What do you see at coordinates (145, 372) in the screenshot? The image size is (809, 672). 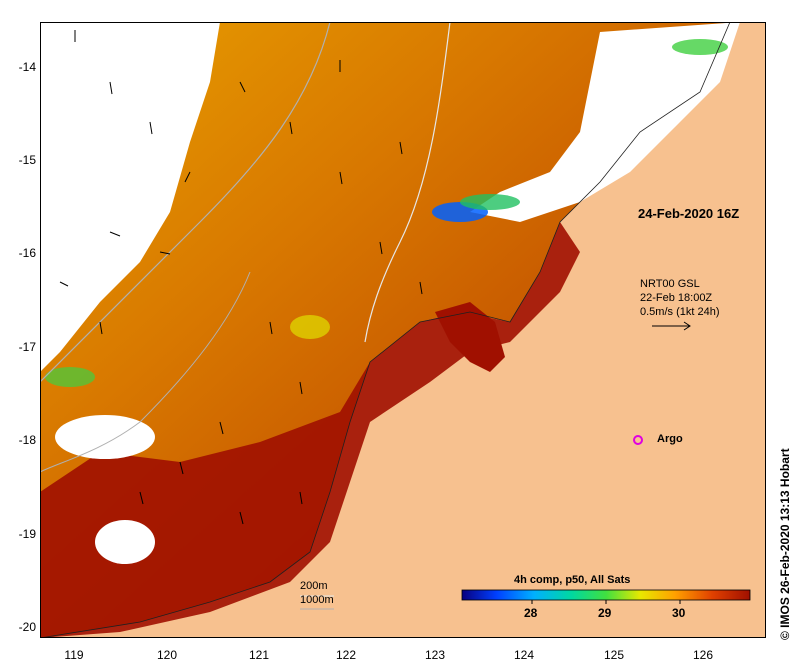 I see `bathymetry-contour-shelf` at bounding box center [145, 372].